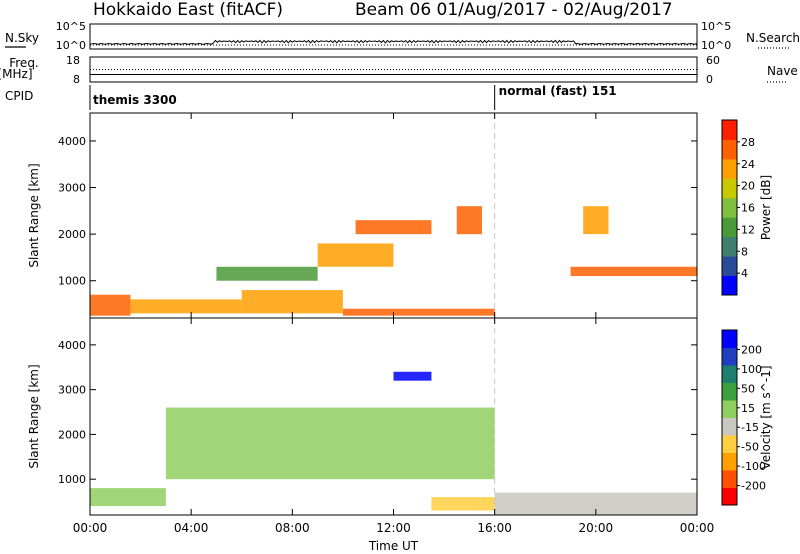  I want to click on freq-label-2: [MHz], so click(16, 74).